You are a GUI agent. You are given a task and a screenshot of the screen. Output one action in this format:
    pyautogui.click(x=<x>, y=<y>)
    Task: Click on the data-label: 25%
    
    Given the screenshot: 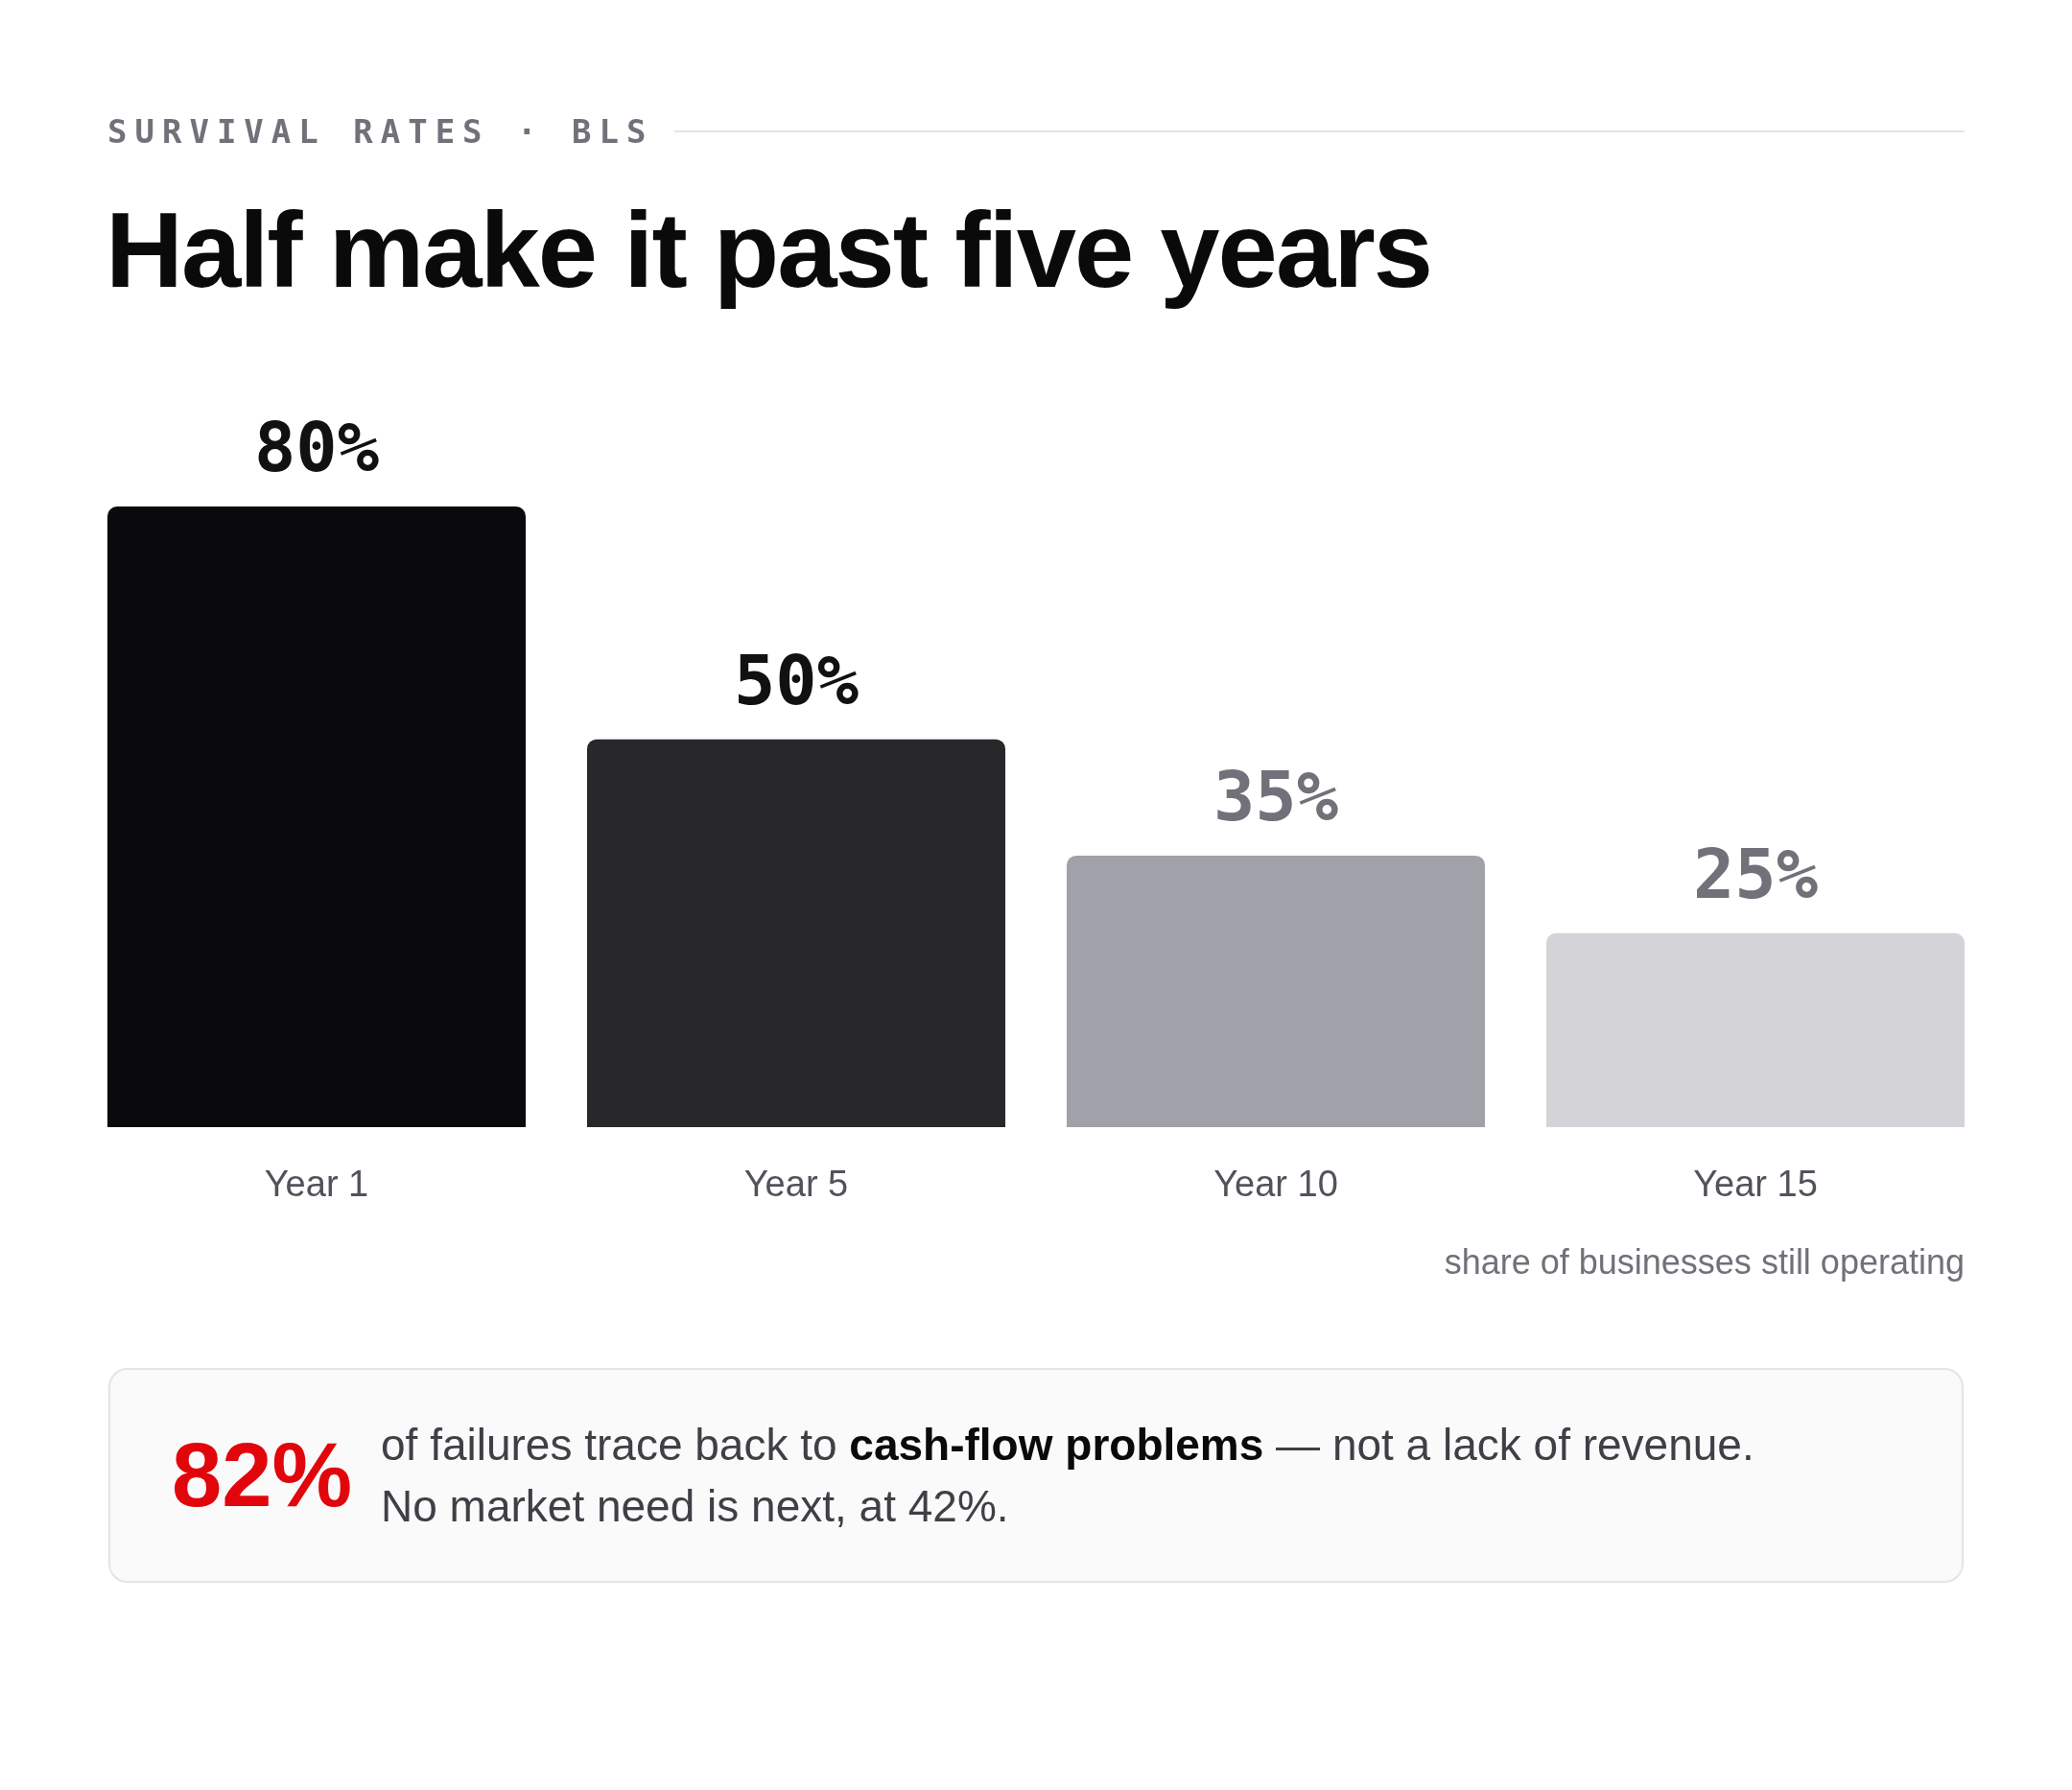 What is the action you would take?
    pyautogui.click(x=1755, y=874)
    